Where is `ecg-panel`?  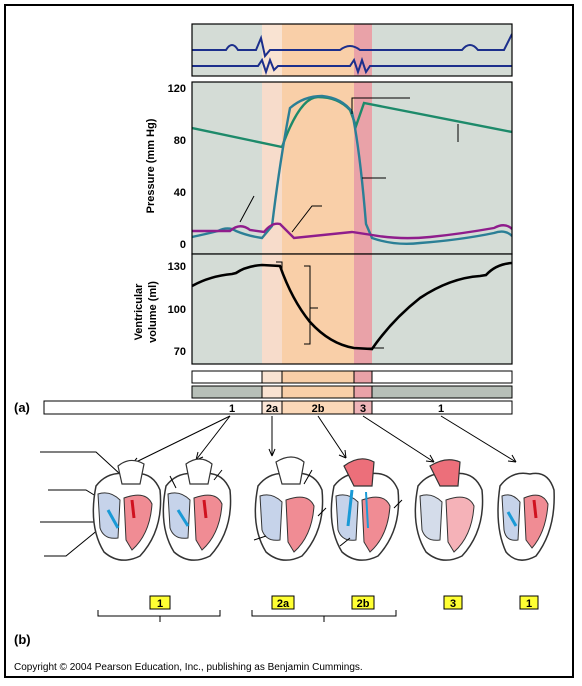
ecg-panel is located at coordinates (352, 50).